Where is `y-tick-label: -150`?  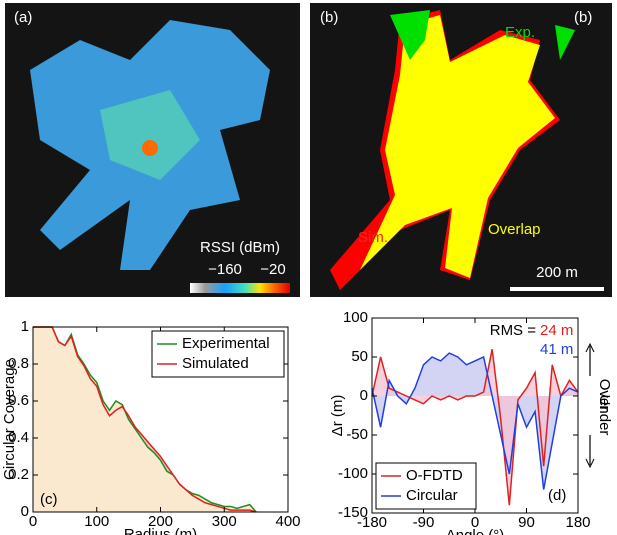 y-tick-label: -150 is located at coordinates (353, 512).